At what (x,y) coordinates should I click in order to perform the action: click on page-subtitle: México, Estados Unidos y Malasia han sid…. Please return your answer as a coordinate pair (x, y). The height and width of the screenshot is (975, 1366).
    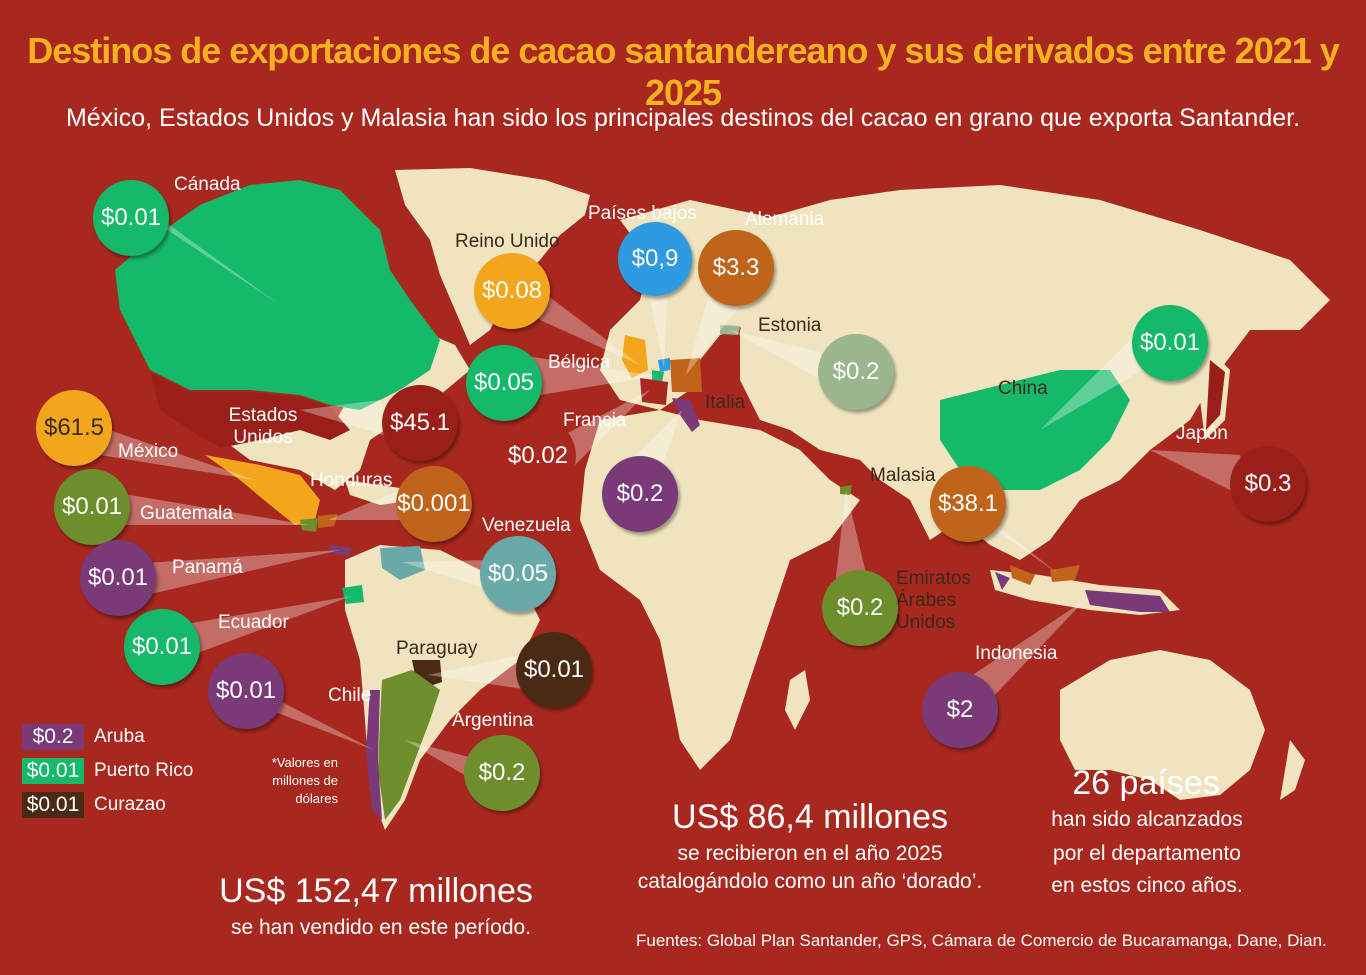
    Looking at the image, I should click on (683, 118).